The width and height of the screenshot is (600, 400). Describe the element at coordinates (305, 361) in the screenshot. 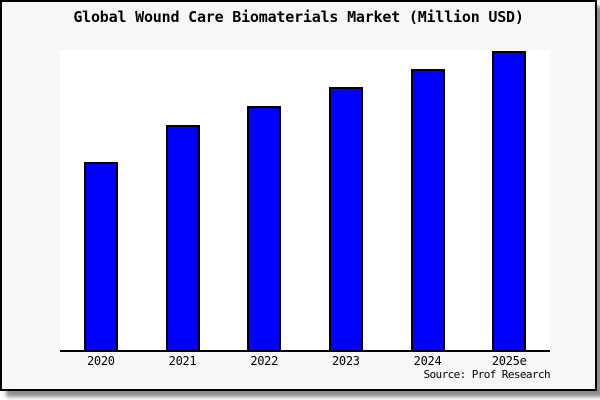

I see `x-axis-tick-labels: 2020 2021 2022 2023 2024 2025e` at that location.